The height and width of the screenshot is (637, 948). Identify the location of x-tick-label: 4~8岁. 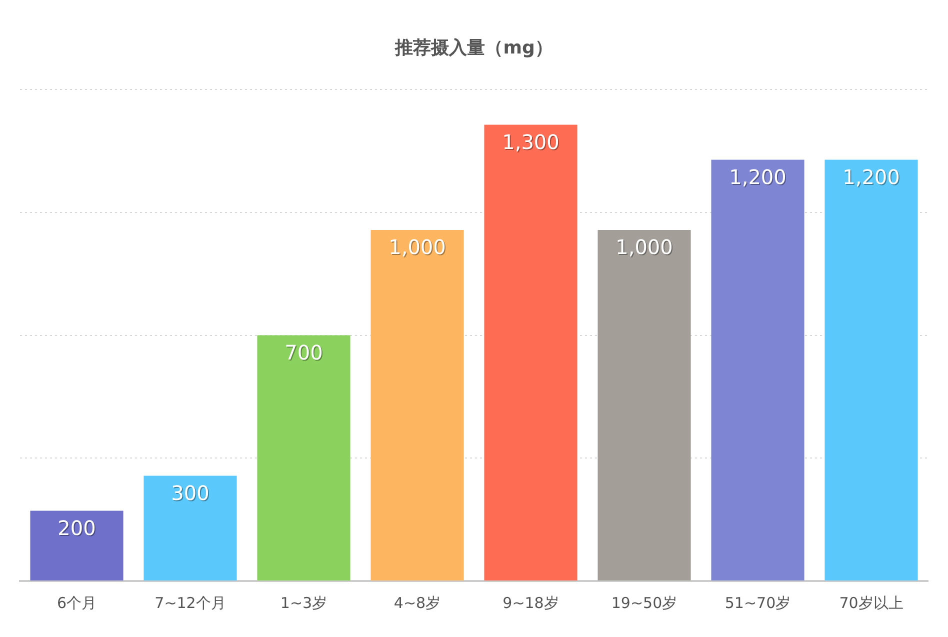
(417, 603).